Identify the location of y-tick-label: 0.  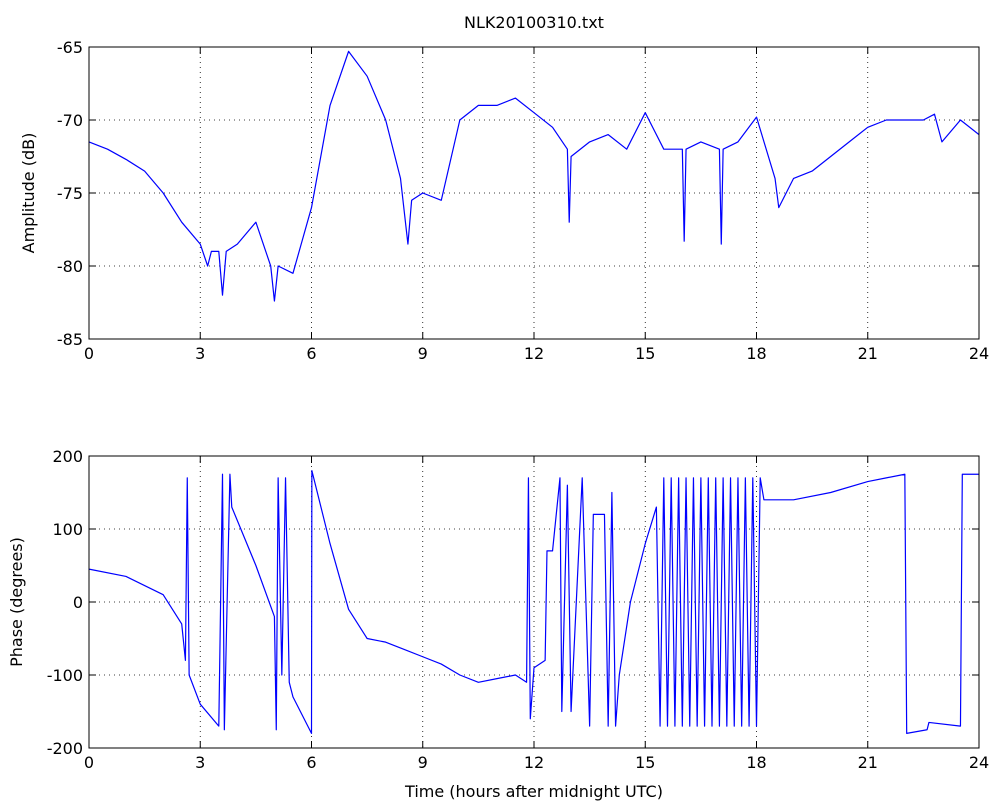
(78, 602).